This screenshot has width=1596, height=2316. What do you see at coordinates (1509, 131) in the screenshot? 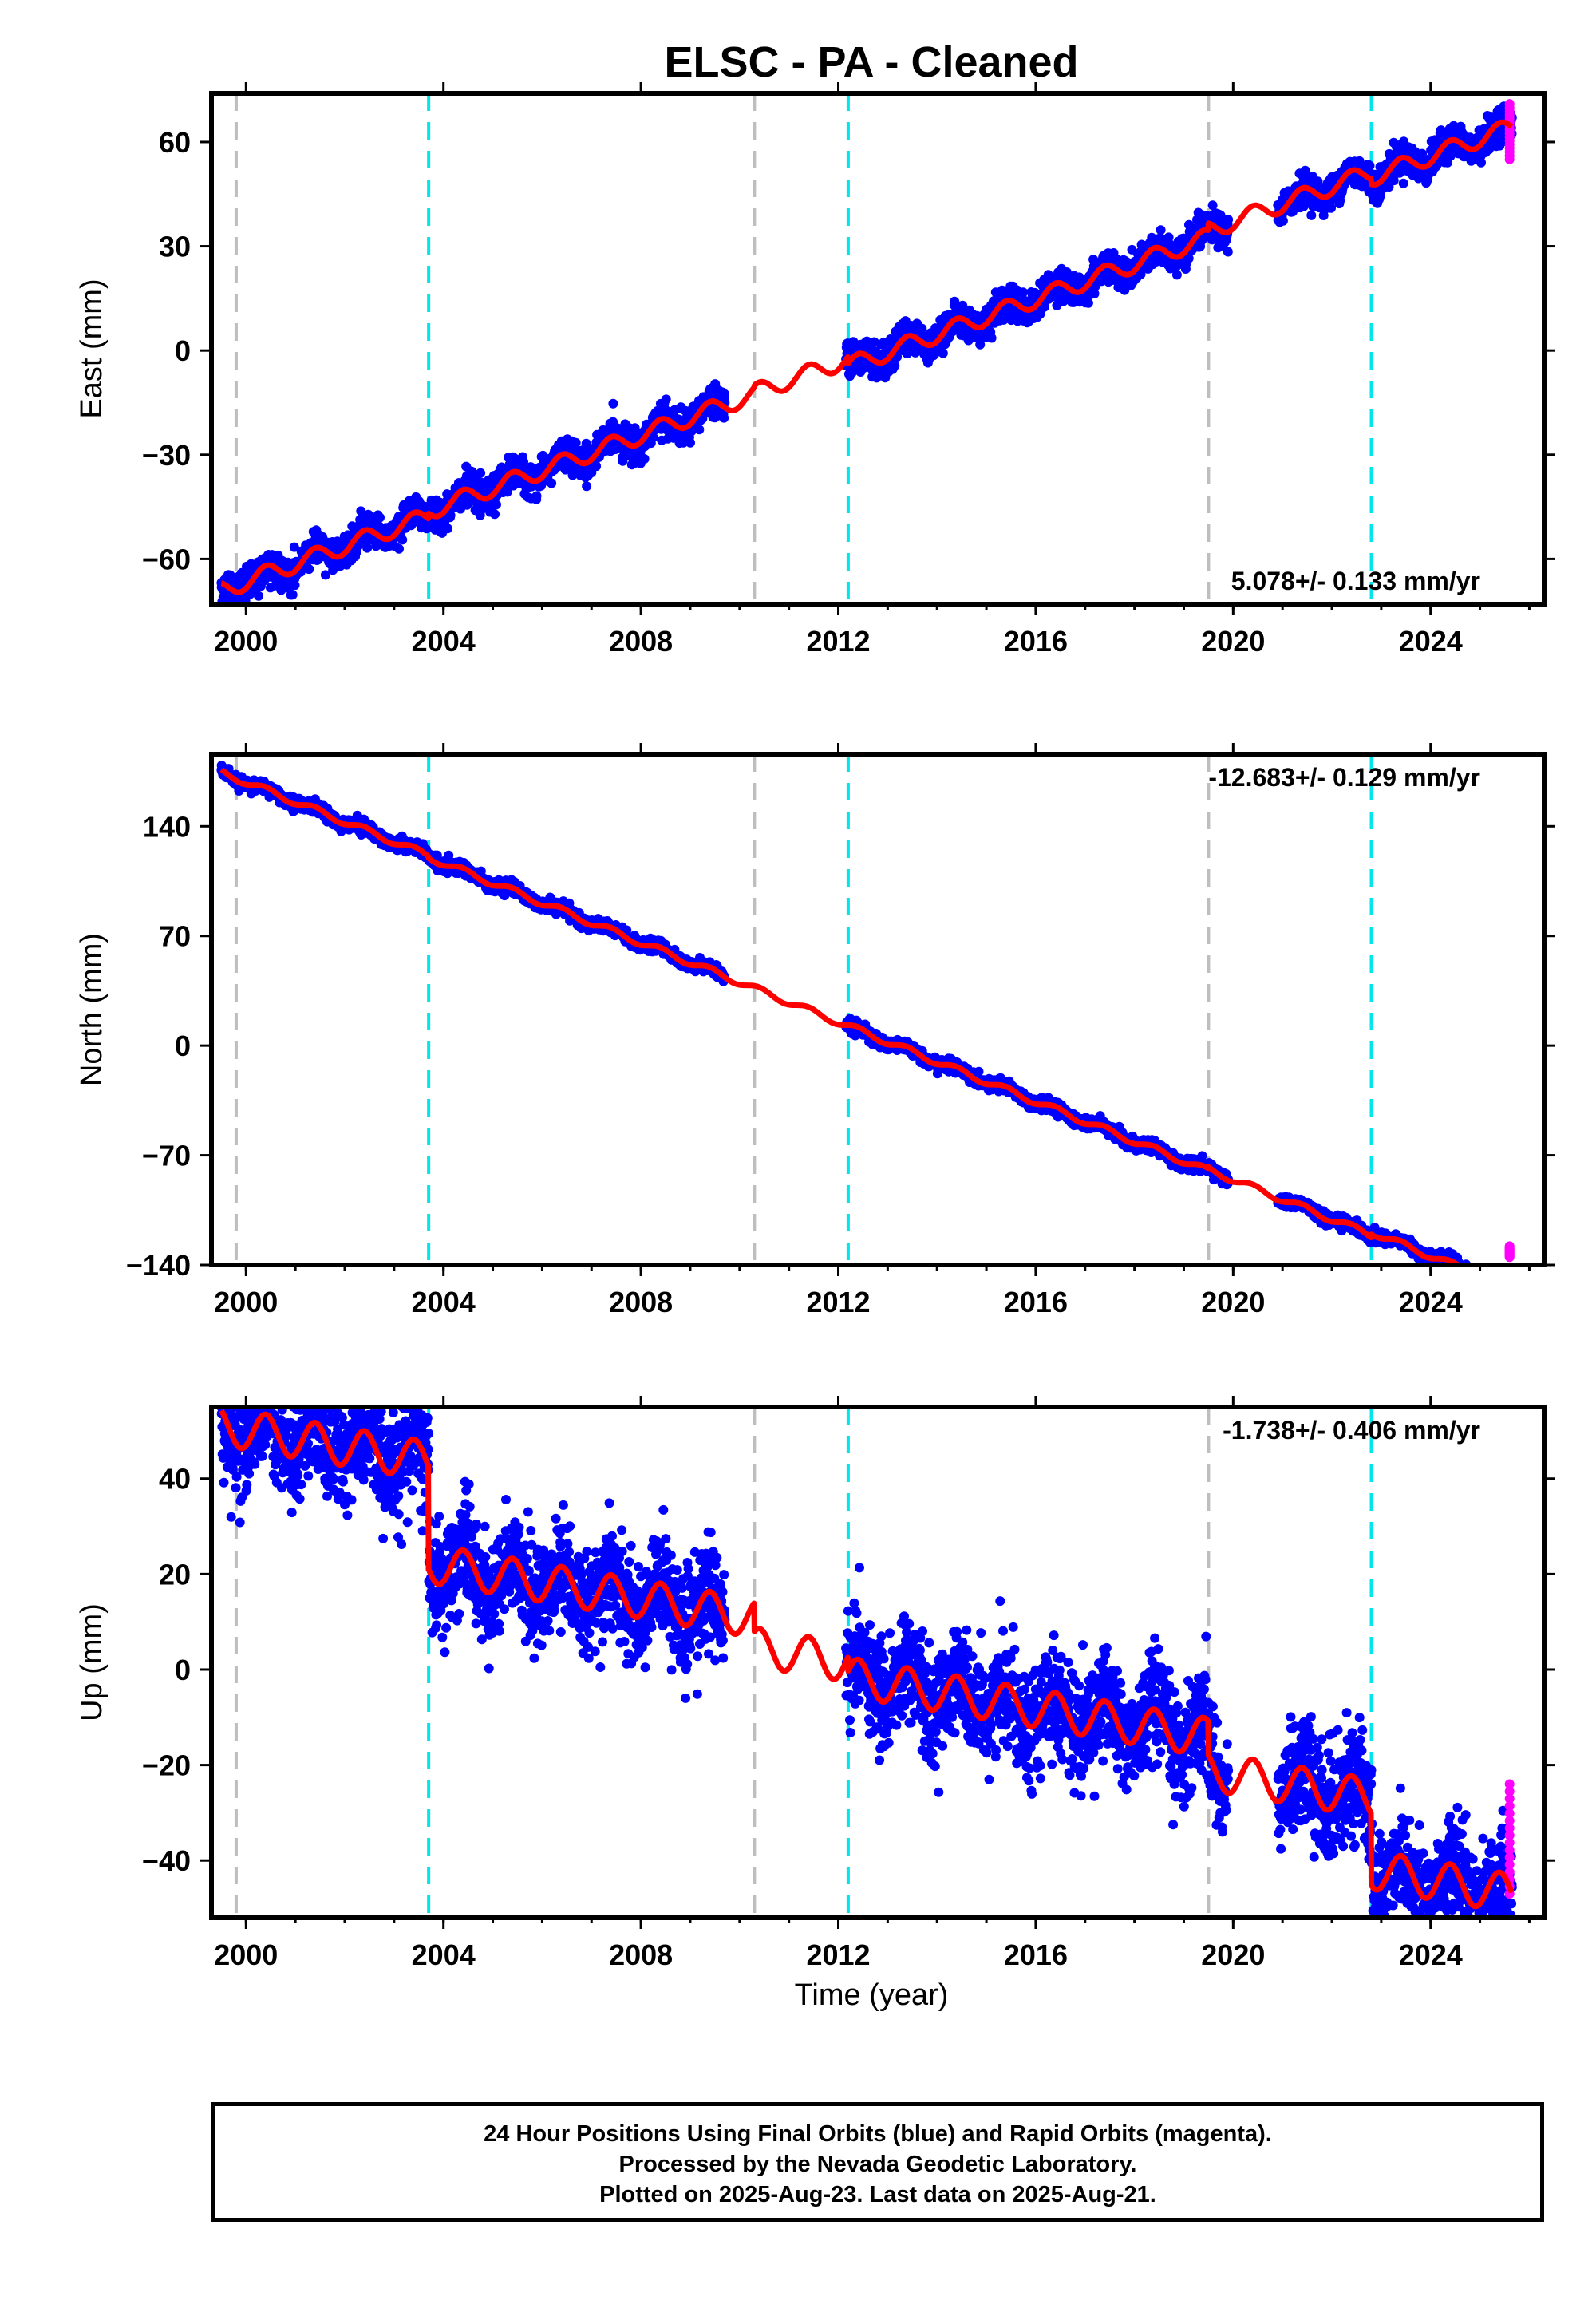
I see `rapid-orbit-points-east` at bounding box center [1509, 131].